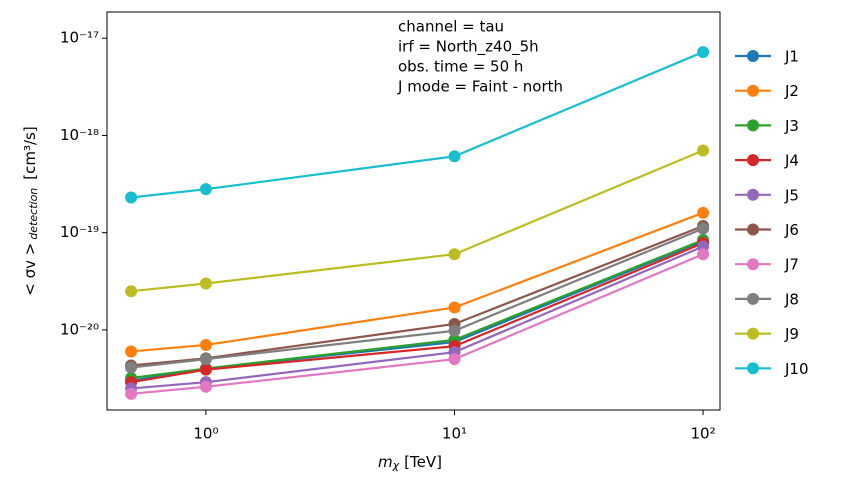 The width and height of the screenshot is (843, 487). What do you see at coordinates (423, 462) in the screenshot?
I see `x-label-unit: [TeV]` at bounding box center [423, 462].